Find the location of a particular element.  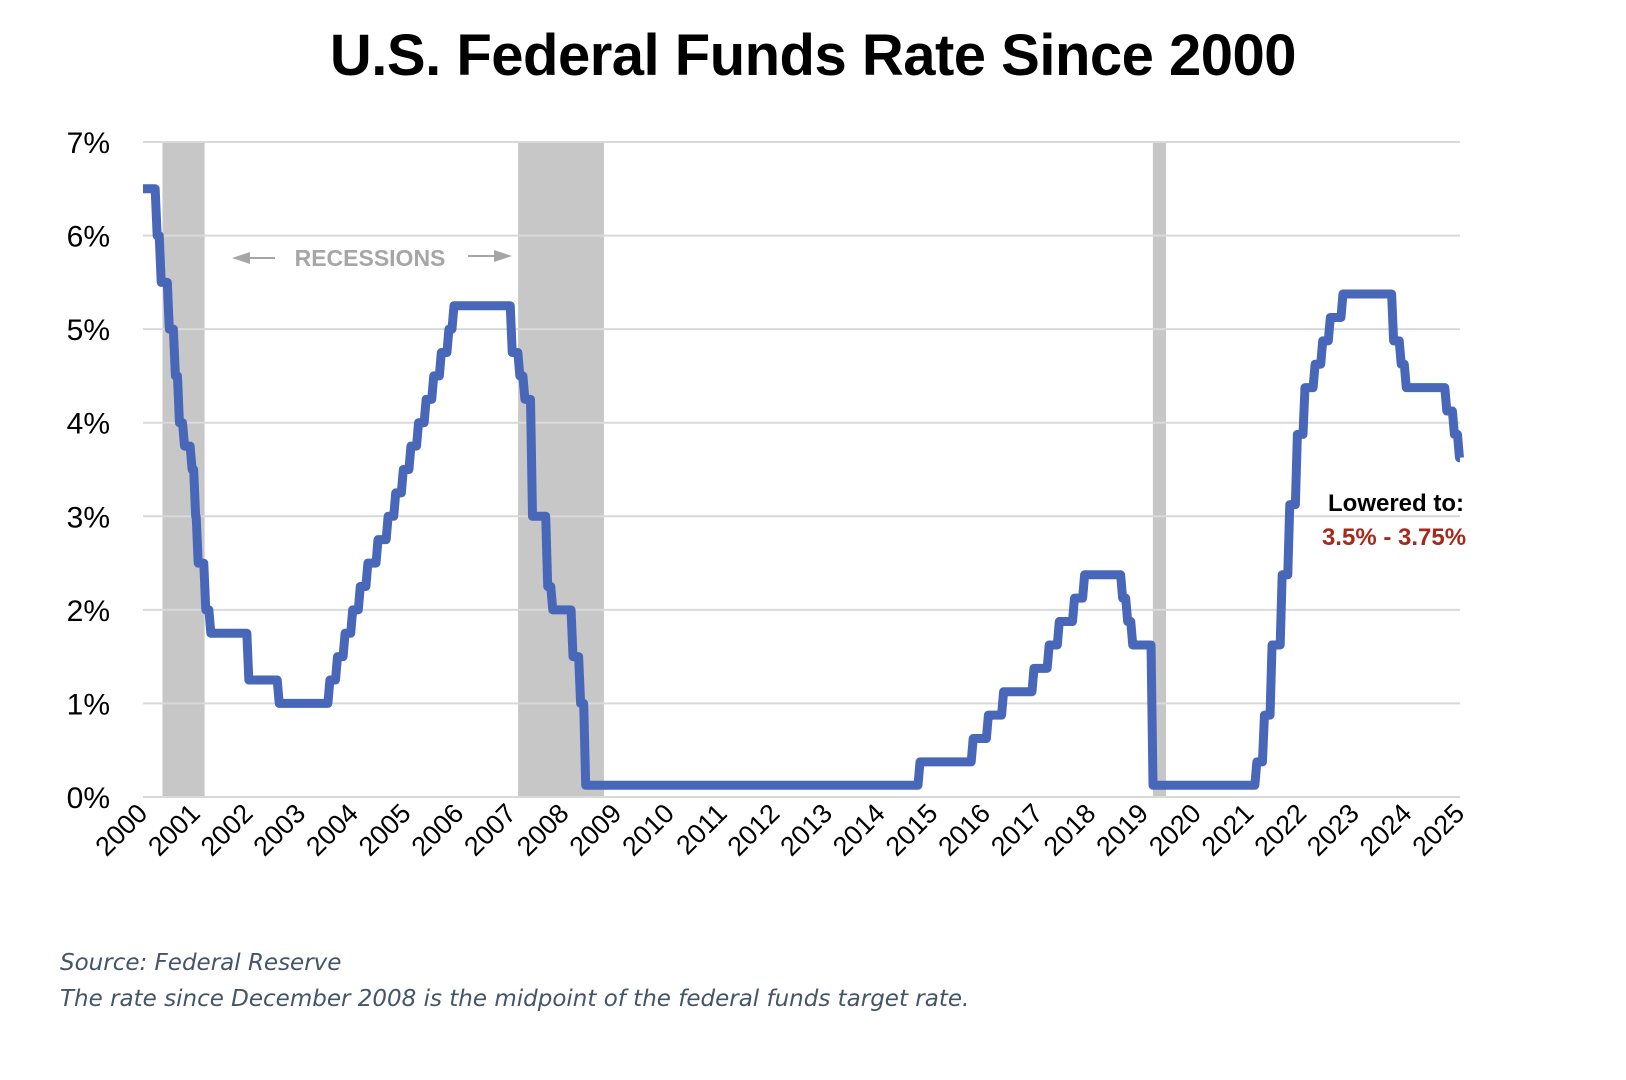

x-tick-label: 2012 is located at coordinates (754, 830).